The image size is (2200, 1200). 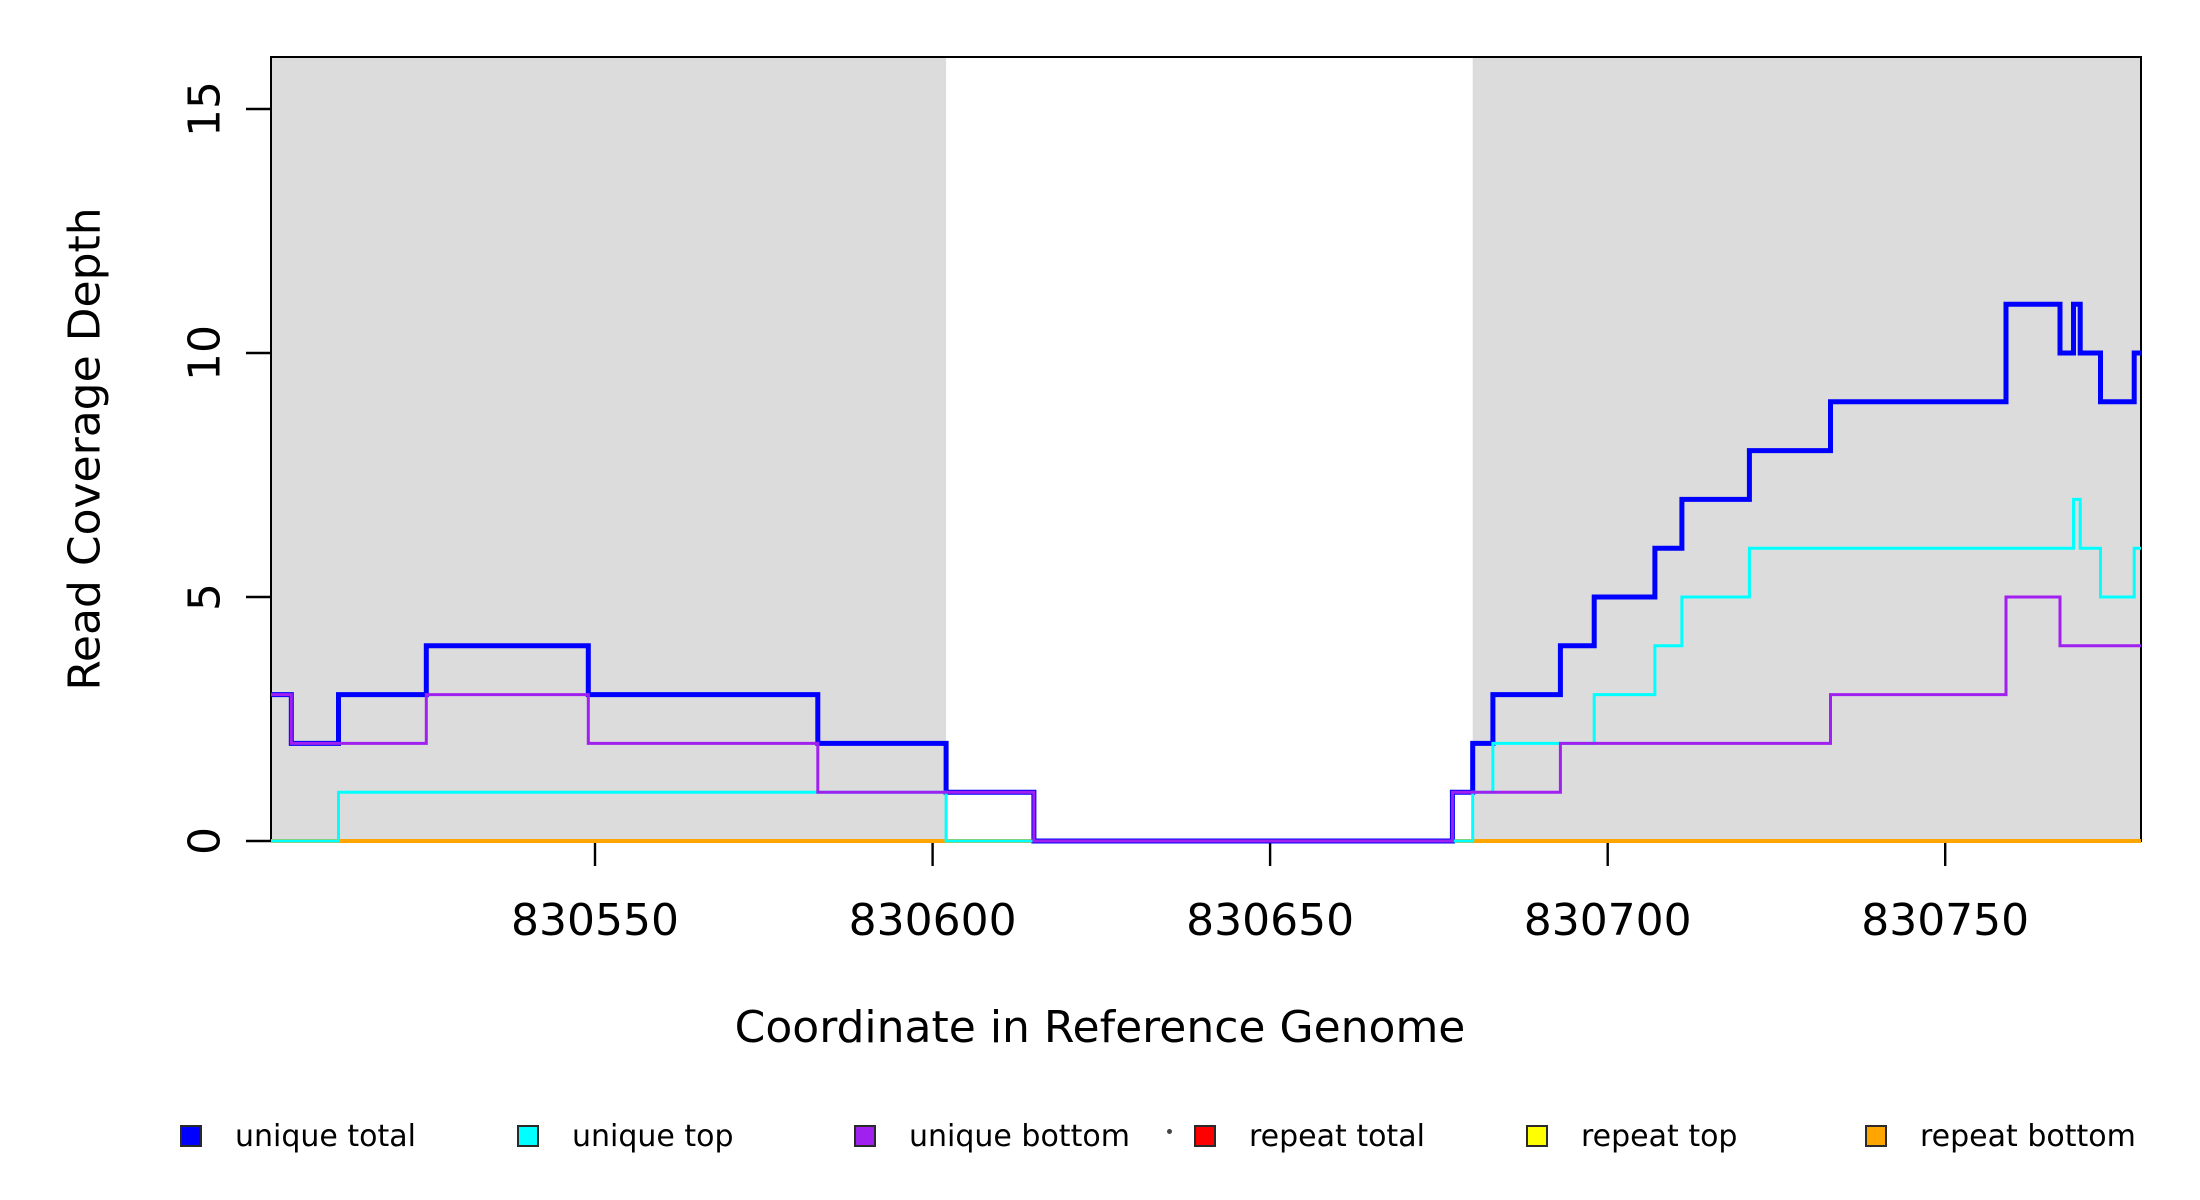 I want to click on y-tick-label: 10, so click(x=205, y=353).